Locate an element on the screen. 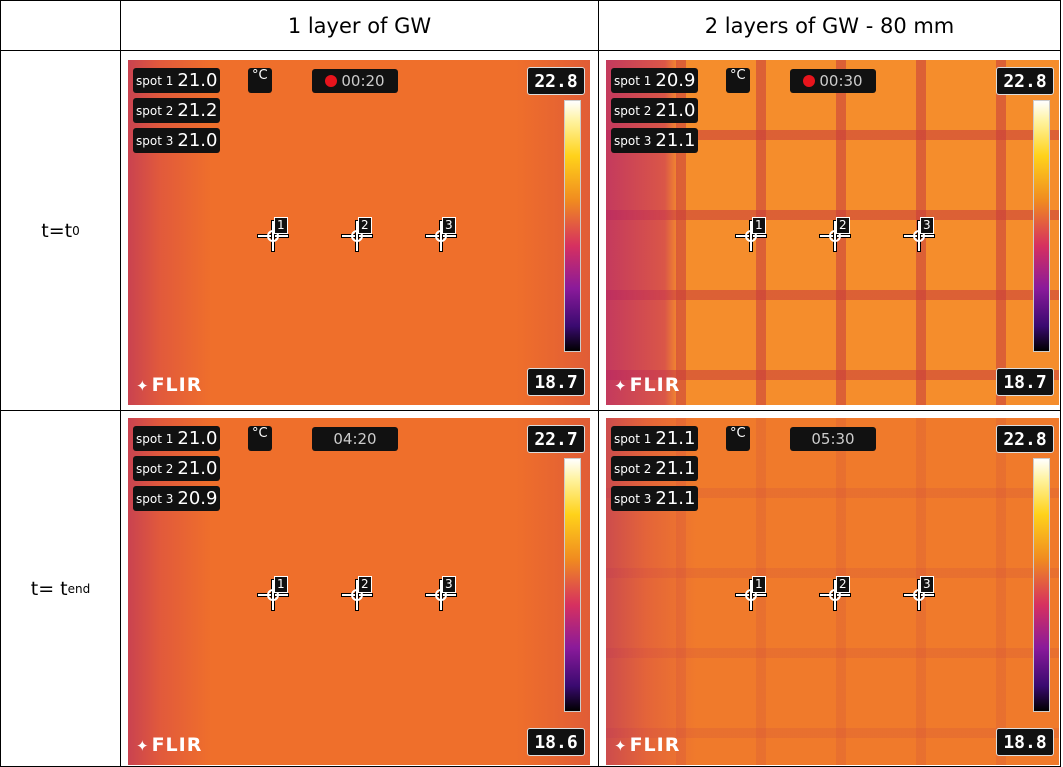 This screenshot has height=767, width=1063. max-temp: 22.7 is located at coordinates (556, 439).